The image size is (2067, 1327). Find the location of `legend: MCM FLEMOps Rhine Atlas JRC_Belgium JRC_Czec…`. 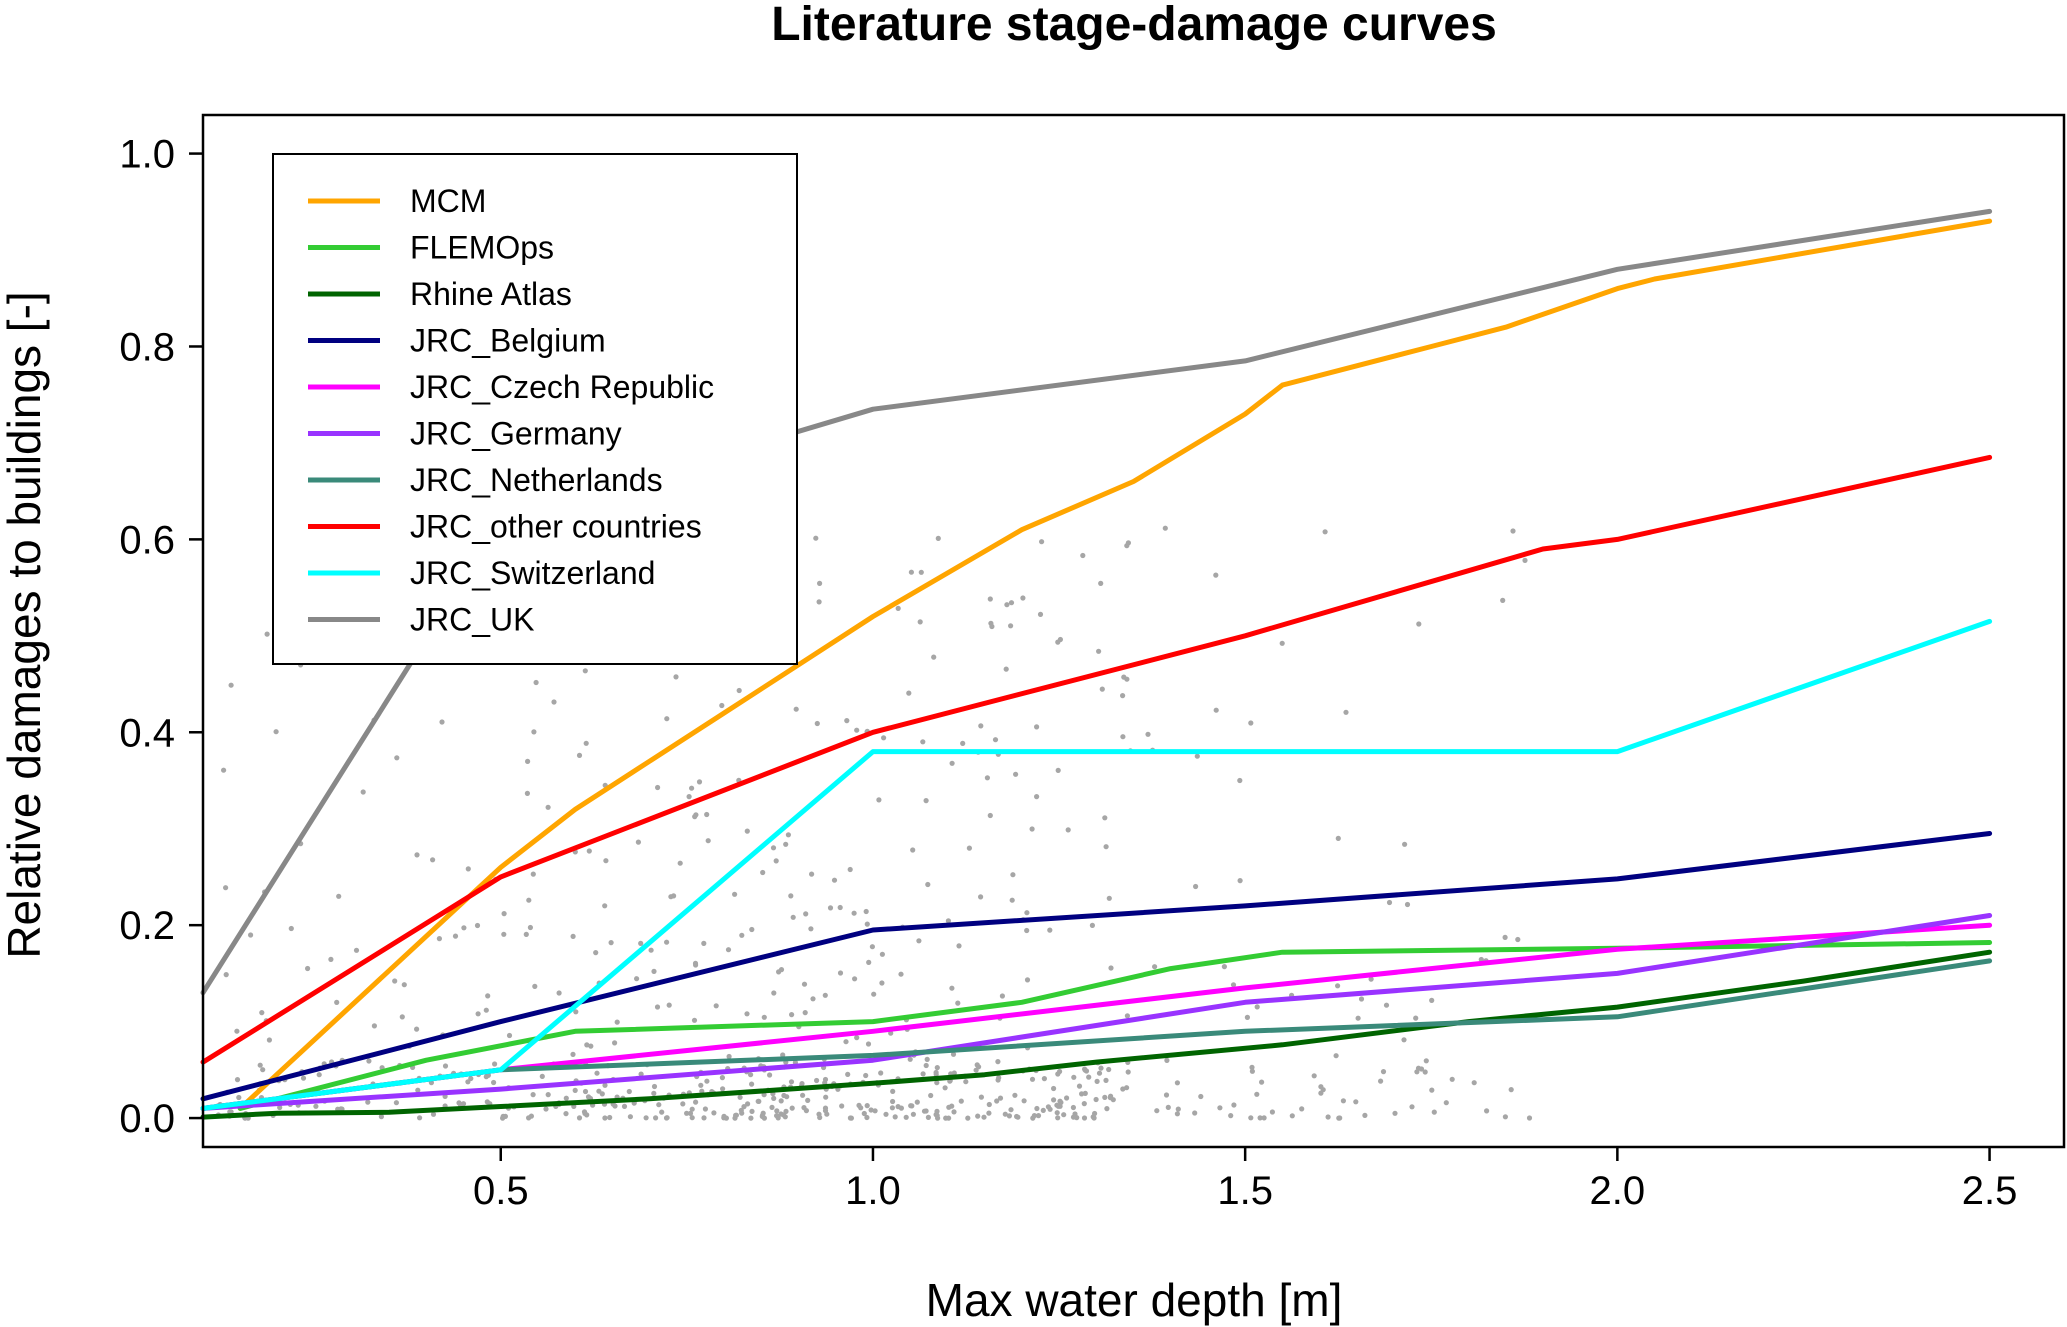

legend: MCM FLEMOps Rhine Atlas JRC_Belgium JRC_Czec… is located at coordinates (535, 409).